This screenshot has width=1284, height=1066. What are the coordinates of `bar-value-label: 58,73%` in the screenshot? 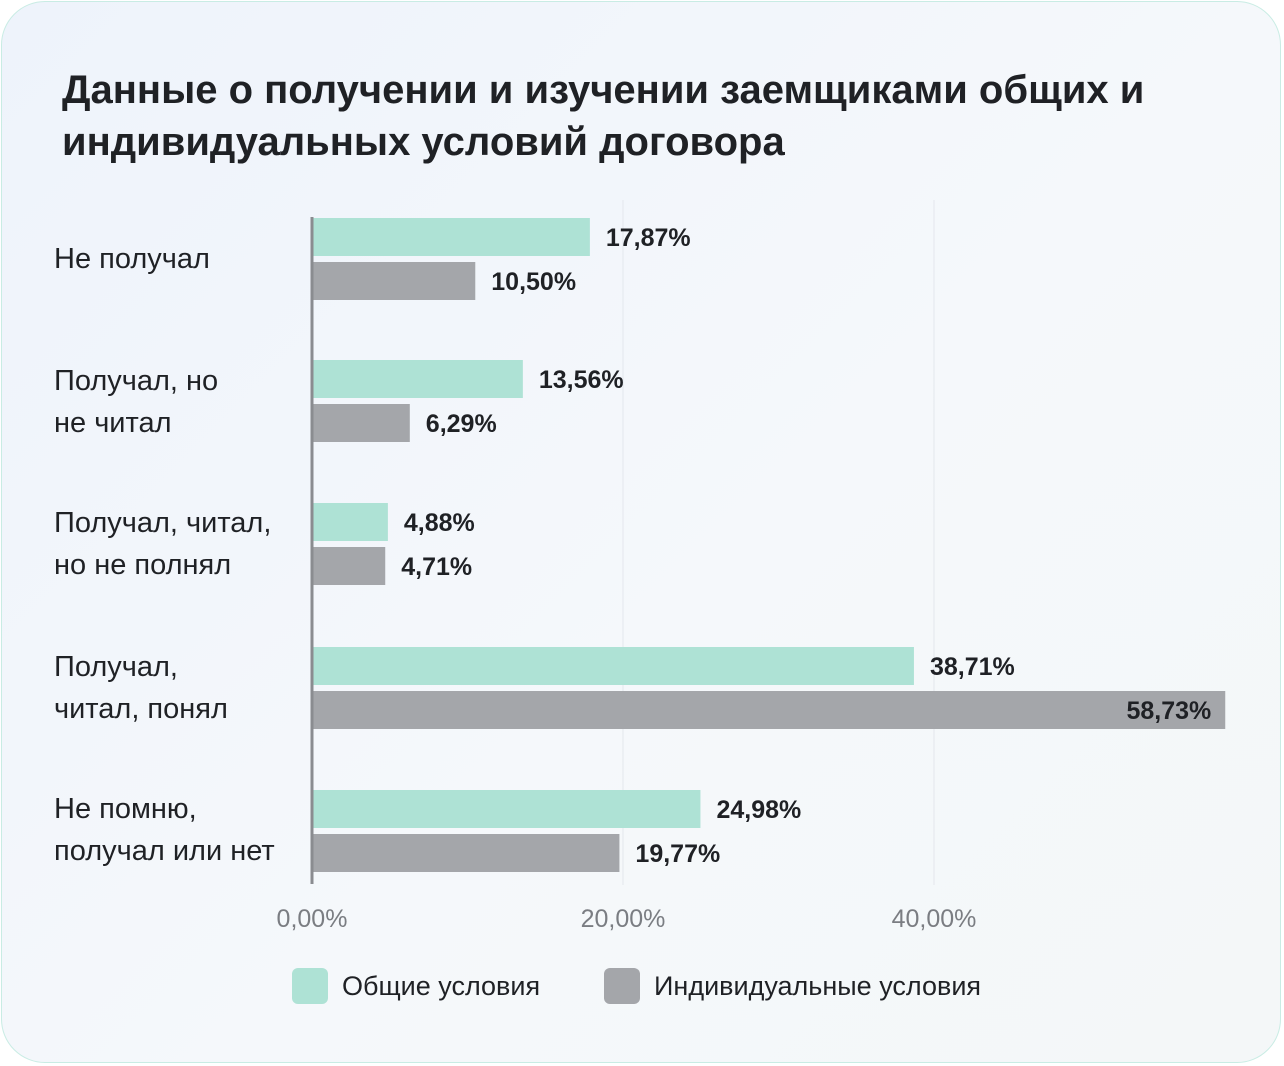 It's located at (1168, 711).